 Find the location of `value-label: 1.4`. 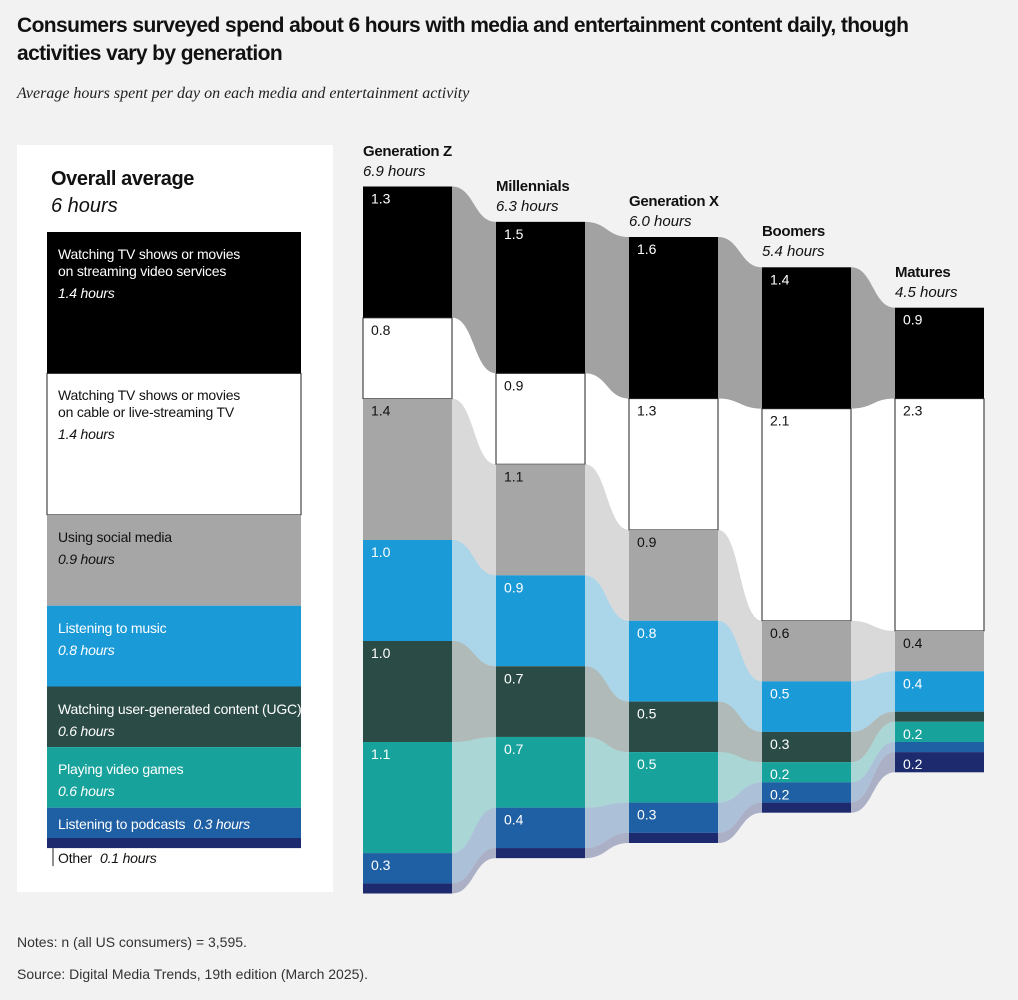

value-label: 1.4 is located at coordinates (780, 279).